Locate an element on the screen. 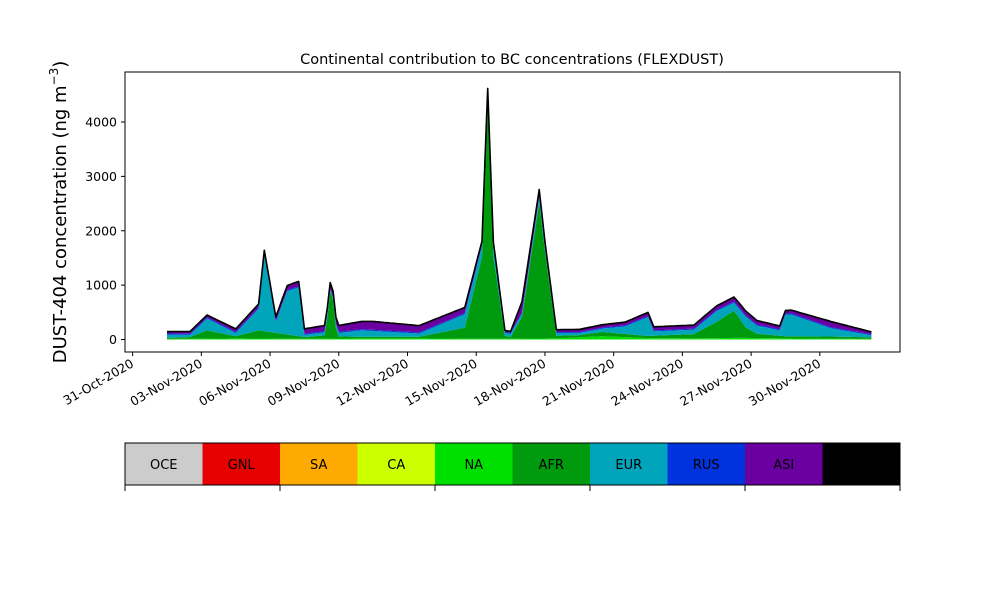 The height and width of the screenshot is (600, 1000). legend-swatch-rus is located at coordinates (706, 464).